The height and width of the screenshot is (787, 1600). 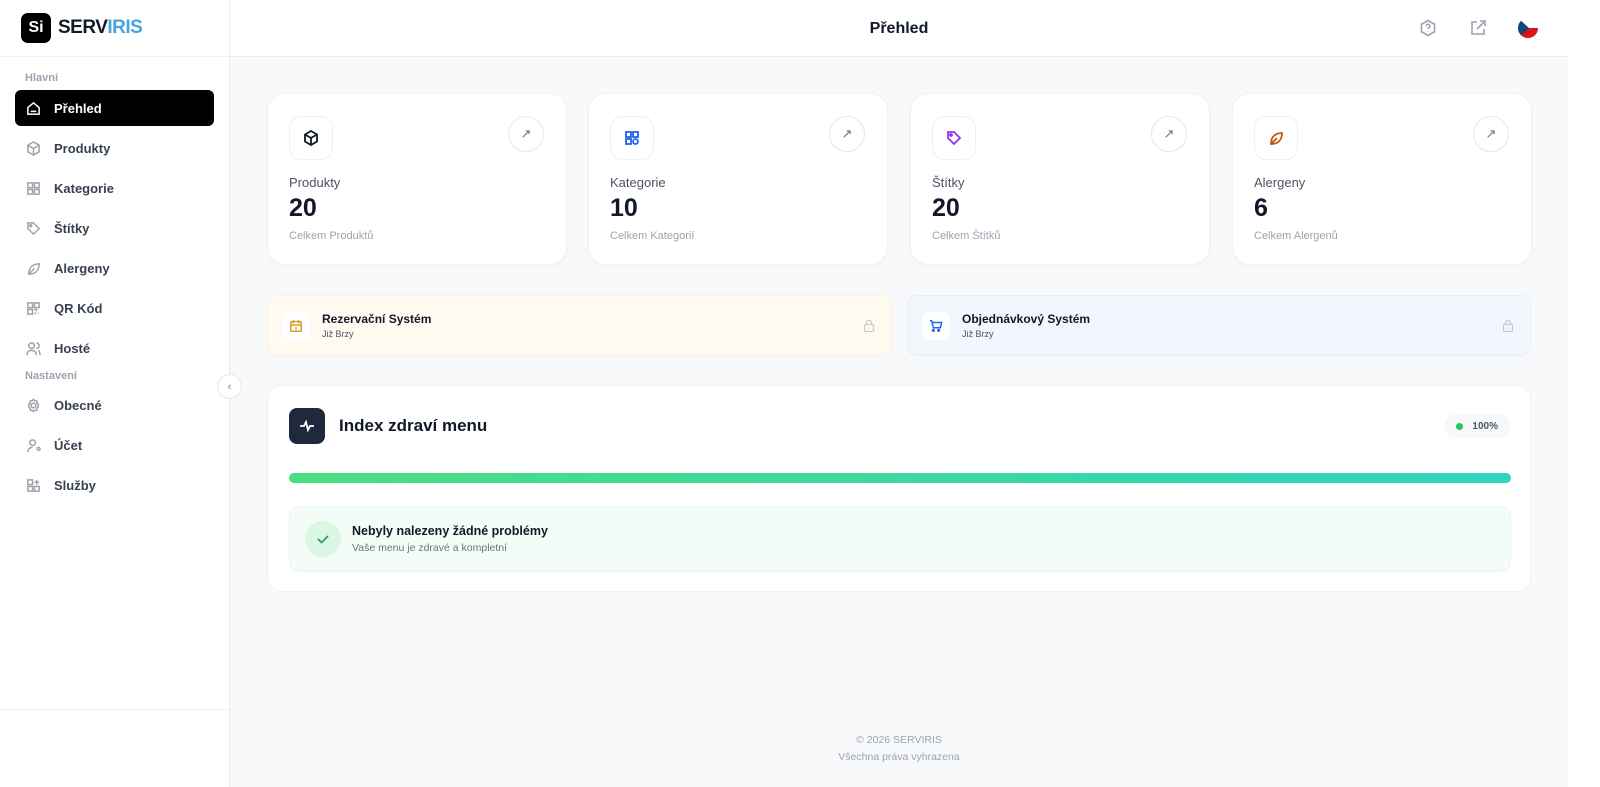 I want to click on sidebar-item-prehled: Přehled, so click(x=114, y=108).